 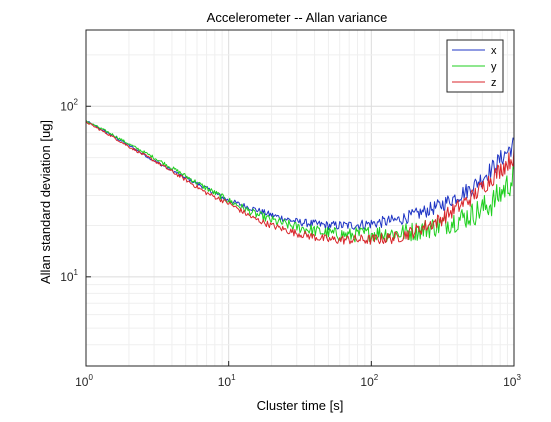 What do you see at coordinates (494, 51) in the screenshot?
I see `legend-label-x: x` at bounding box center [494, 51].